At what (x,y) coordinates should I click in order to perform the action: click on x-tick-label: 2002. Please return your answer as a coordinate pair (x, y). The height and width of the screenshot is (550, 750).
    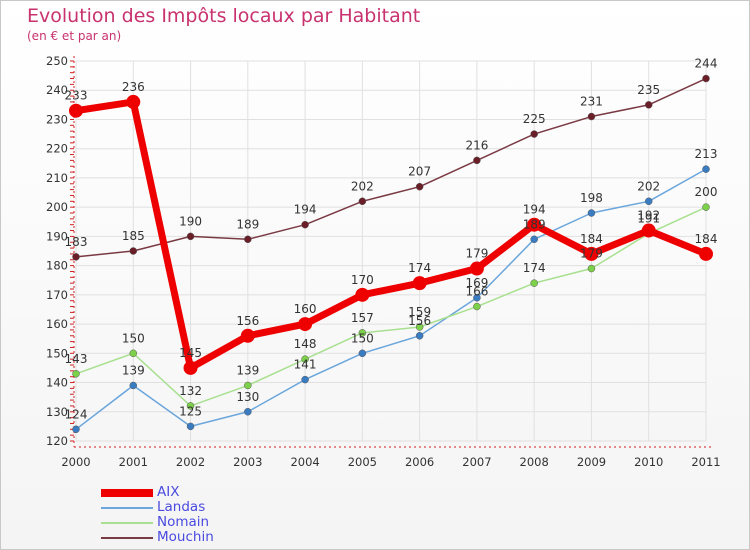
    Looking at the image, I should click on (190, 462).